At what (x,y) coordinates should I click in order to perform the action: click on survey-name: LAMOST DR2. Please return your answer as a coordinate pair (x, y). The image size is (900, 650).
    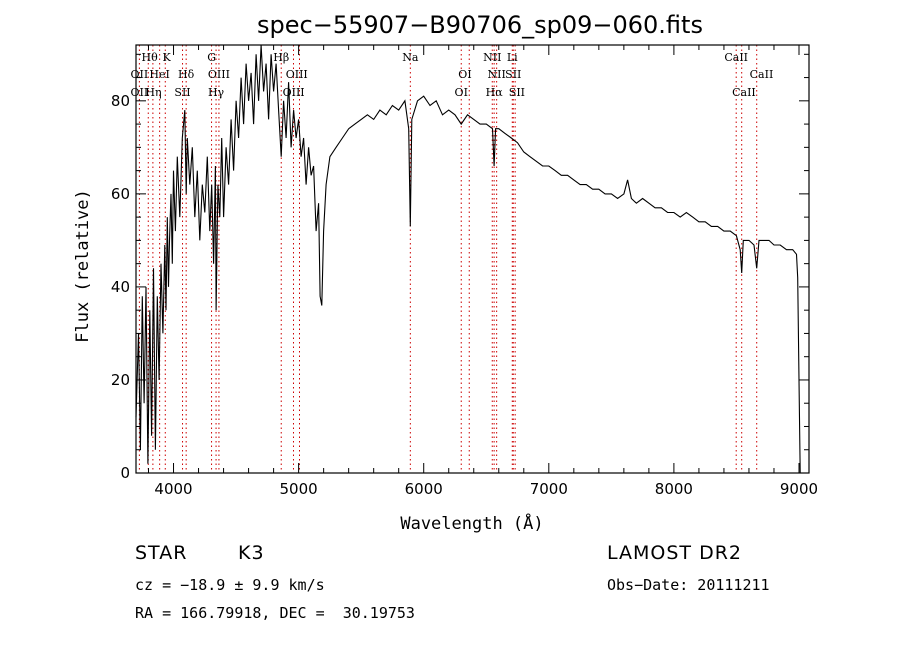
    Looking at the image, I should click on (674, 553).